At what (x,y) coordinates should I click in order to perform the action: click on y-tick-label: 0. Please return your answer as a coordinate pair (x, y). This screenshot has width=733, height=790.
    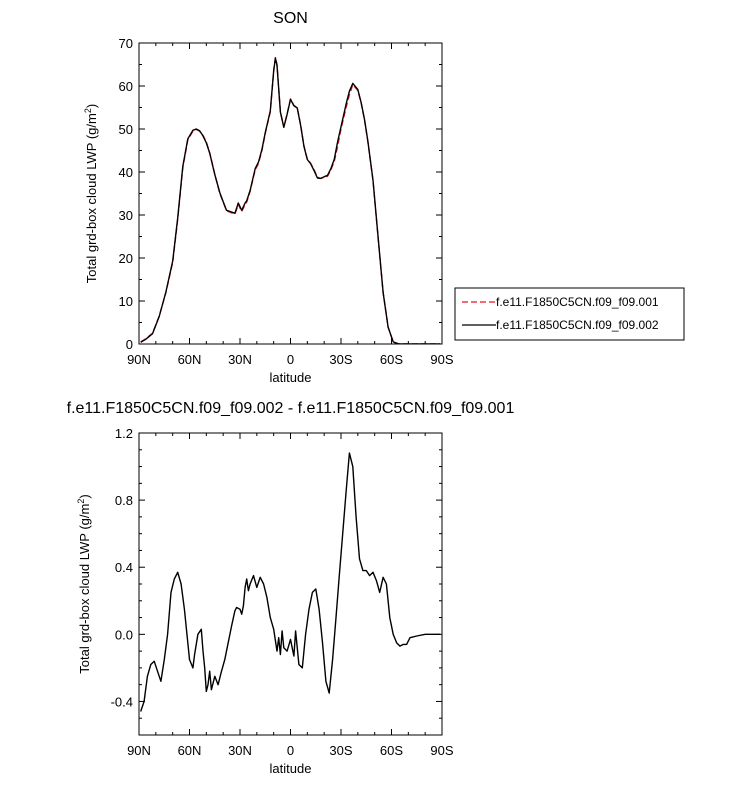
    Looking at the image, I should click on (129, 344).